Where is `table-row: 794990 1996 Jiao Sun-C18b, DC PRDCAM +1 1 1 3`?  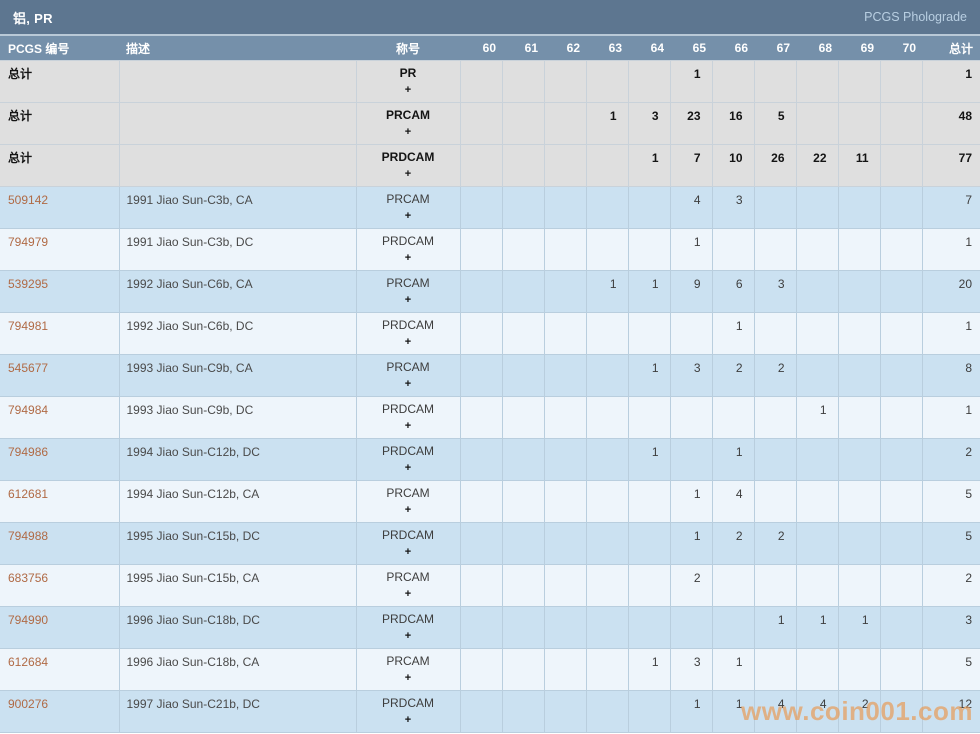
table-row: 794990 1996 Jiao Sun-C18b, DC PRDCAM +1 1 1 3 is located at coordinates (490, 627).